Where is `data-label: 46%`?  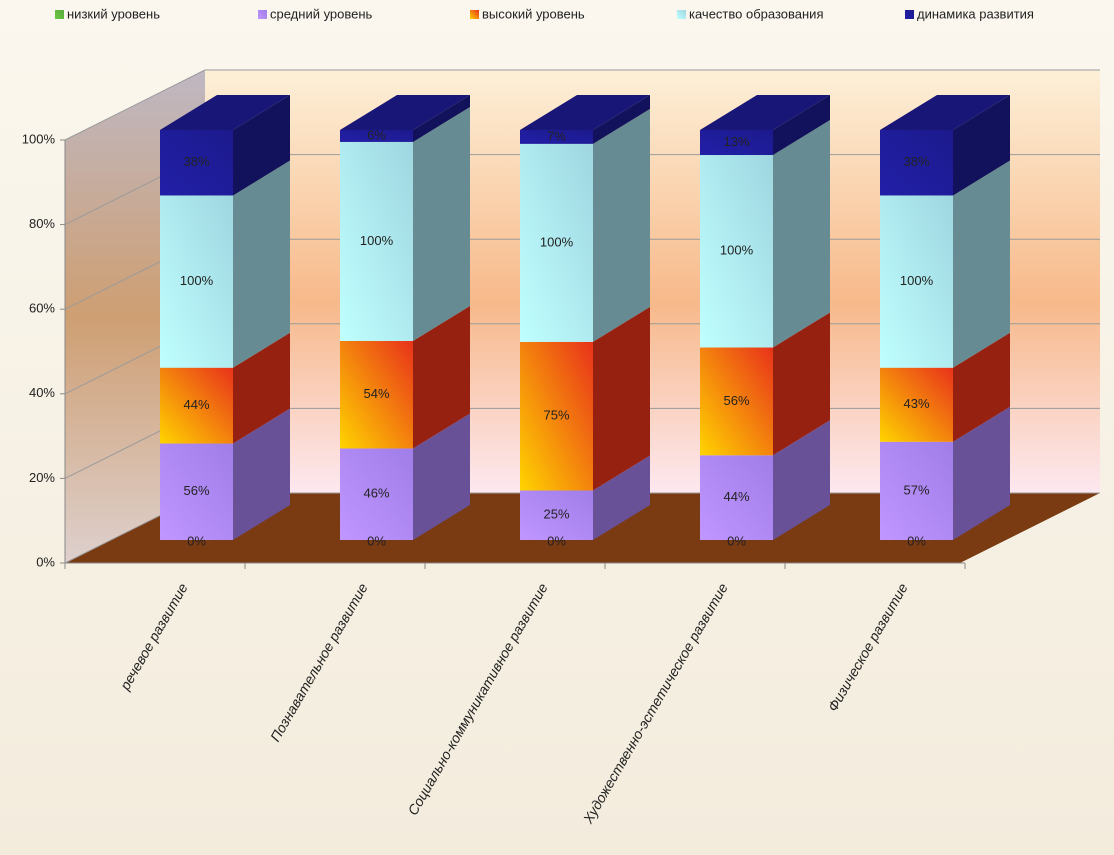
data-label: 46% is located at coordinates (376, 493).